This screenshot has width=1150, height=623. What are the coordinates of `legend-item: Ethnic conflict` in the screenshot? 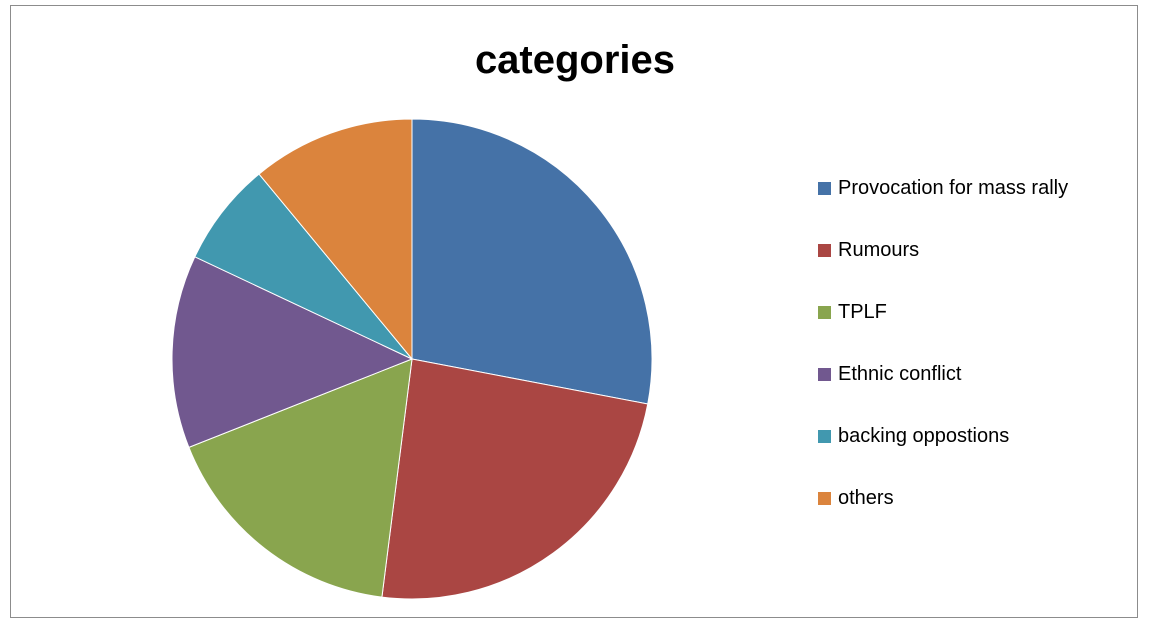 It's located at (889, 374).